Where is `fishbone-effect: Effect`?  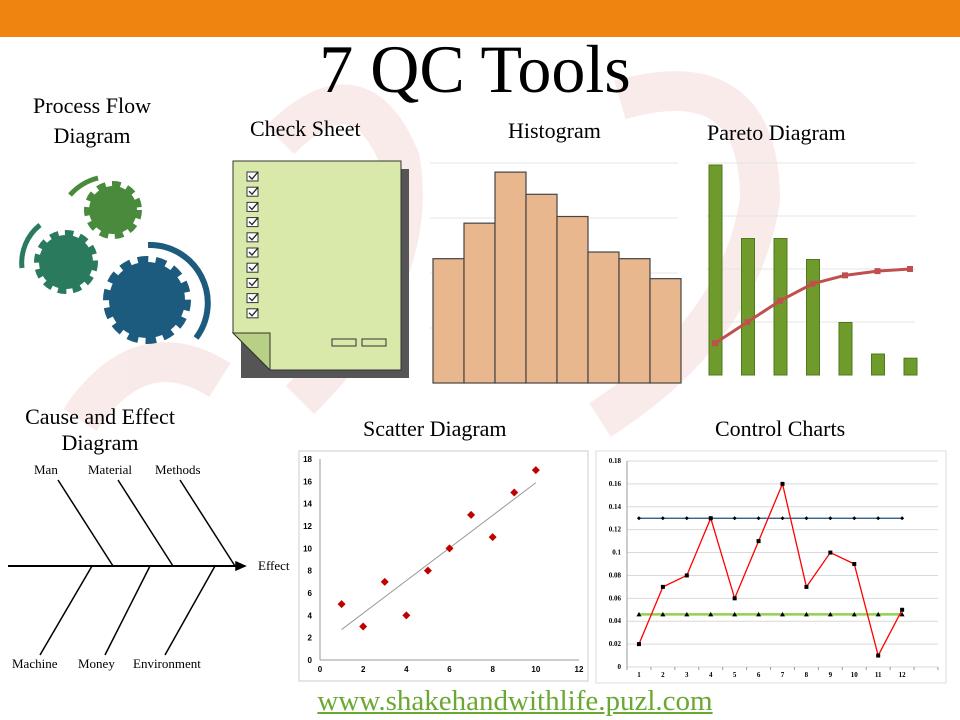 fishbone-effect: Effect is located at coordinates (274, 565).